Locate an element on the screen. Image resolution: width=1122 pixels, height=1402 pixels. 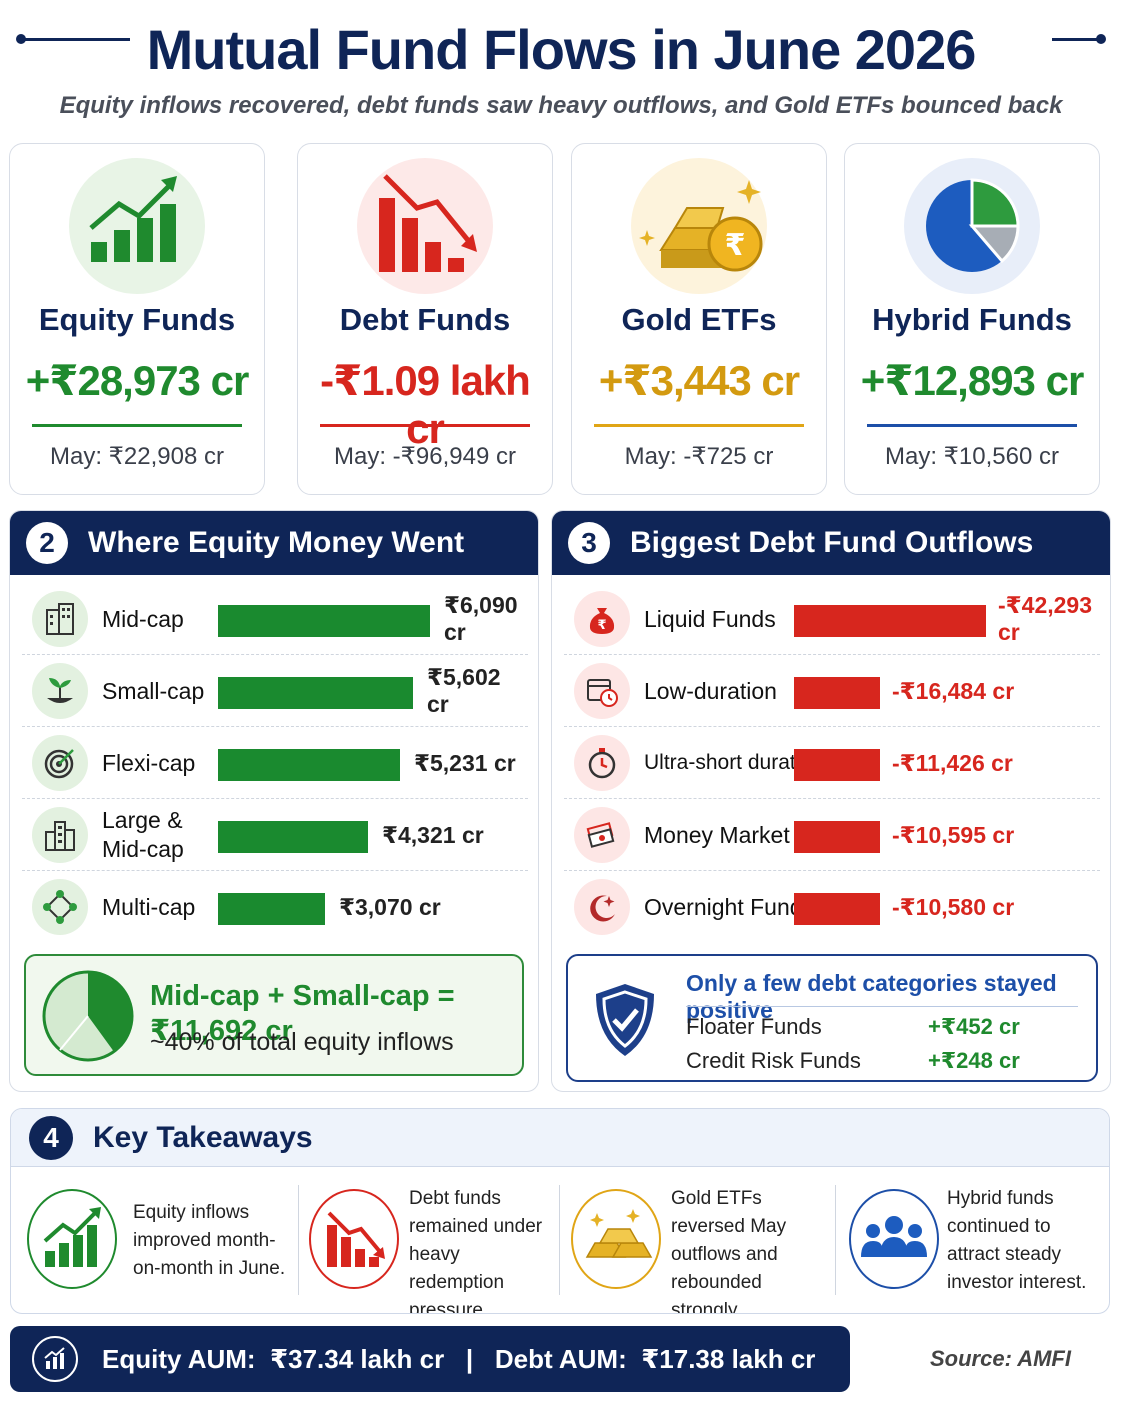
title-decor-dot-left is located at coordinates (21, 39).